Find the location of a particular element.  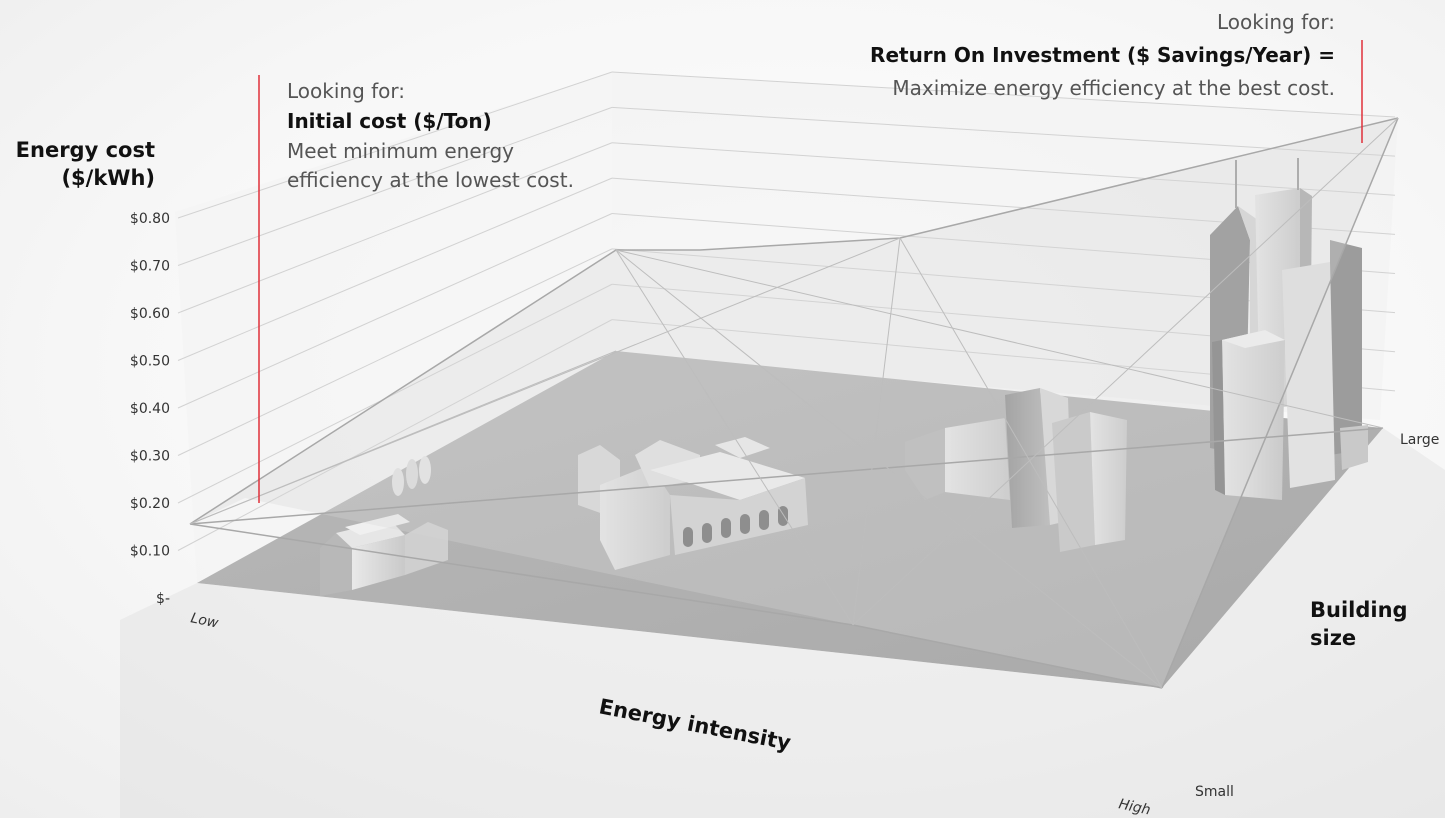

y-tick-label: $0.50 is located at coordinates (150, 362).